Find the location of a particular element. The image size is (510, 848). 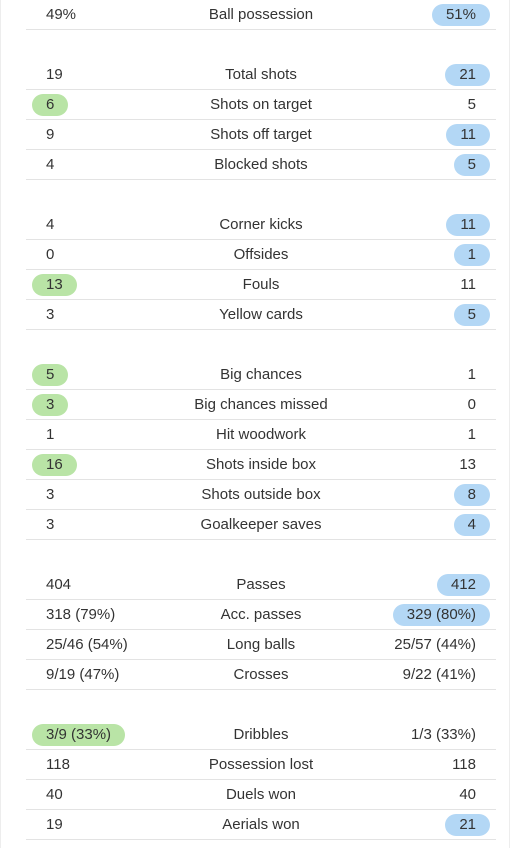

stat-row-blocked-shots: 4 Blocked shots 5 is located at coordinates (261, 165).